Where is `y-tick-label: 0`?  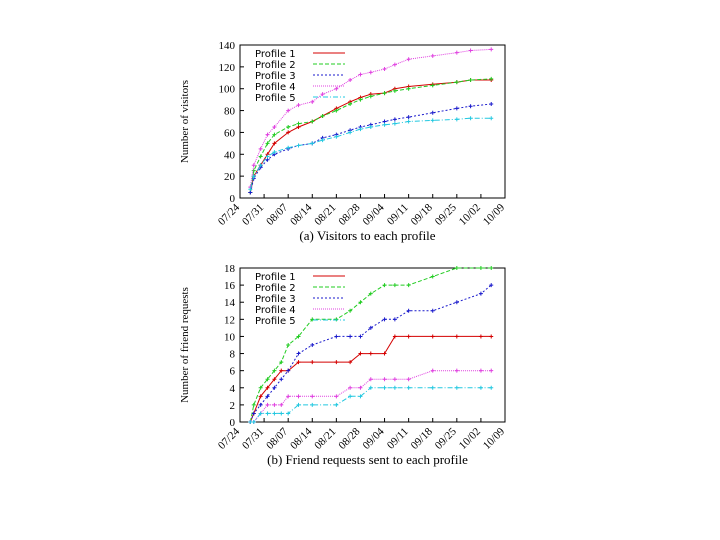 y-tick-label: 0 is located at coordinates (233, 423).